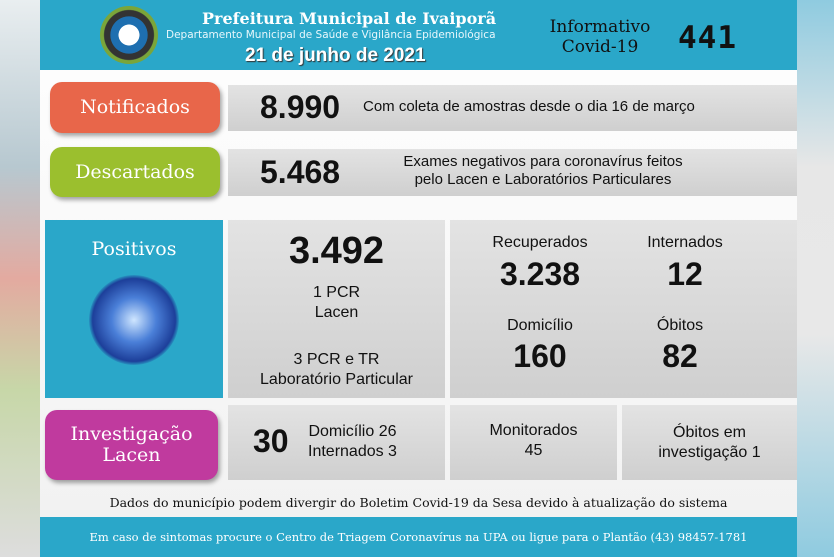 The height and width of the screenshot is (557, 834). Describe the element at coordinates (707, 38) in the screenshot. I see `bulletin-number: 441` at that location.